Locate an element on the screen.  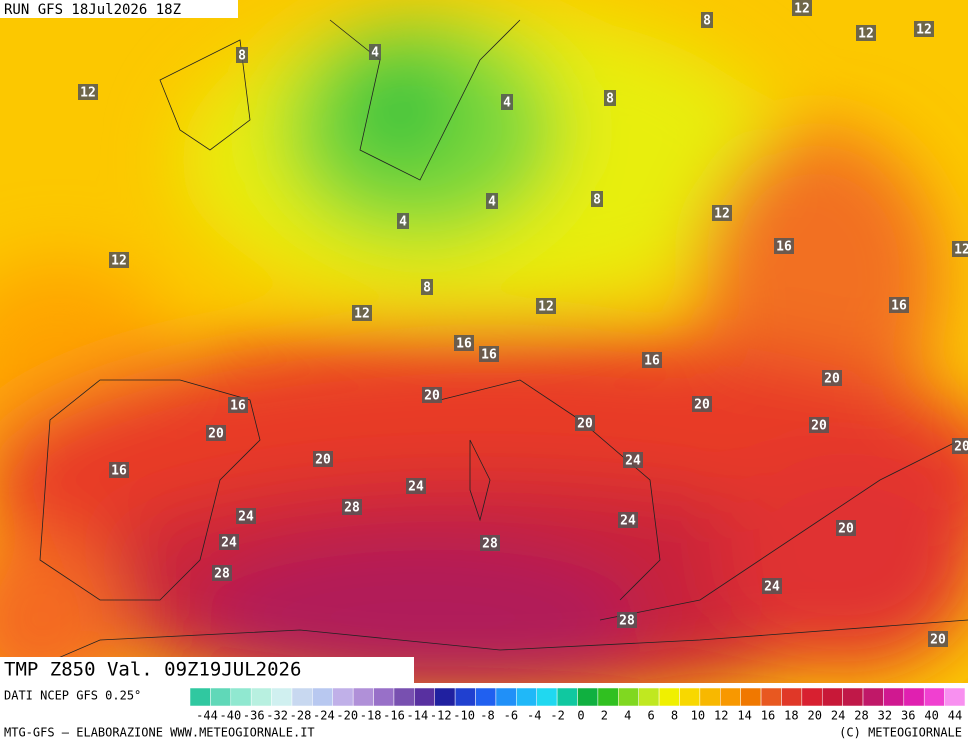
colorbar-label: -4 is located at coordinates (534, 716).